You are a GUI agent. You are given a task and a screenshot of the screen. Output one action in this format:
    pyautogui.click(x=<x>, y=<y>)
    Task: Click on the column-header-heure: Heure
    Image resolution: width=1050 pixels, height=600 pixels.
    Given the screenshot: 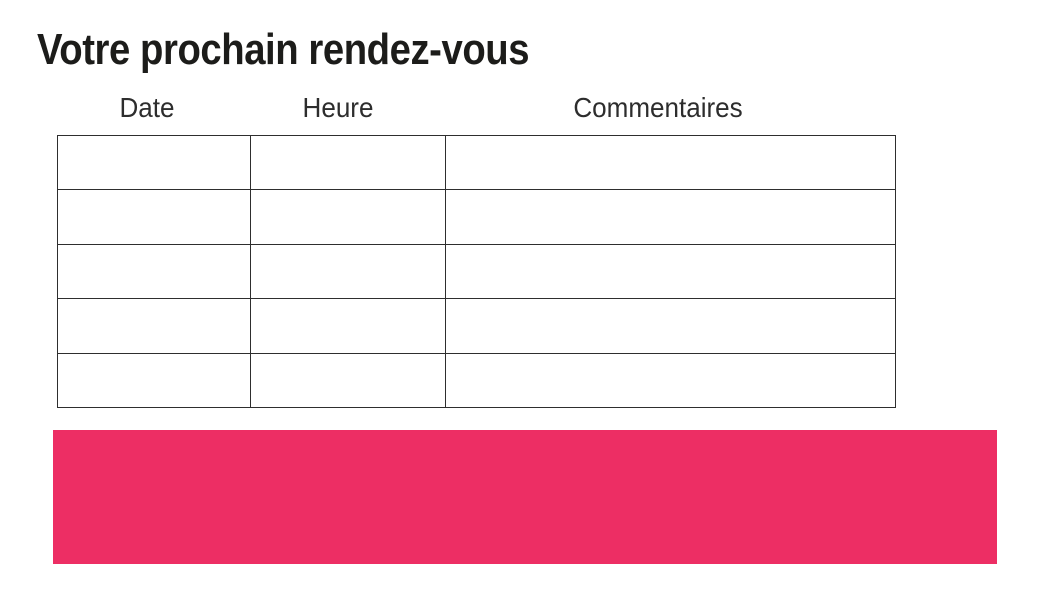 What is the action you would take?
    pyautogui.click(x=338, y=107)
    